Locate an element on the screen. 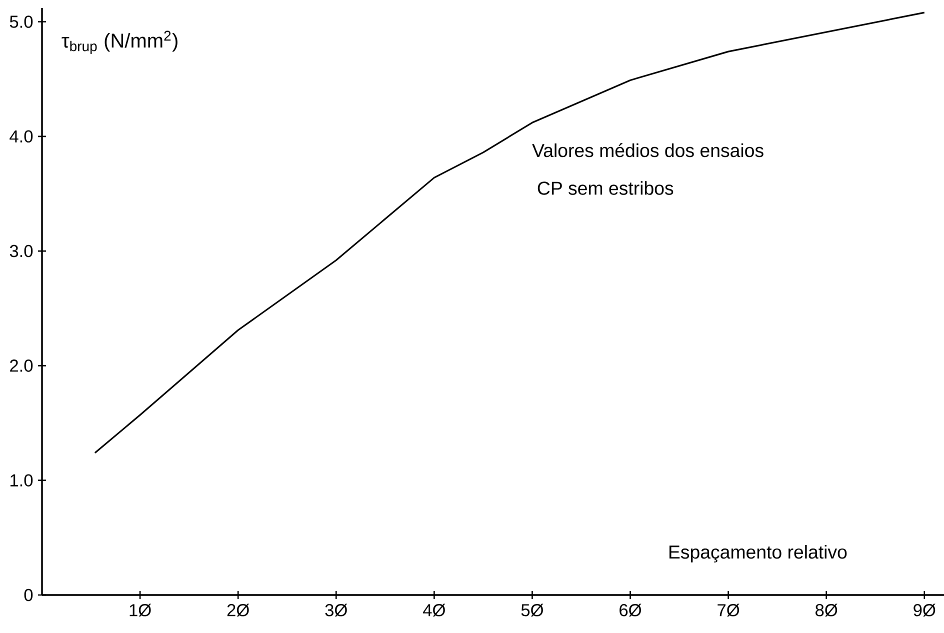  annotation: CP sem estribos is located at coordinates (606, 188).